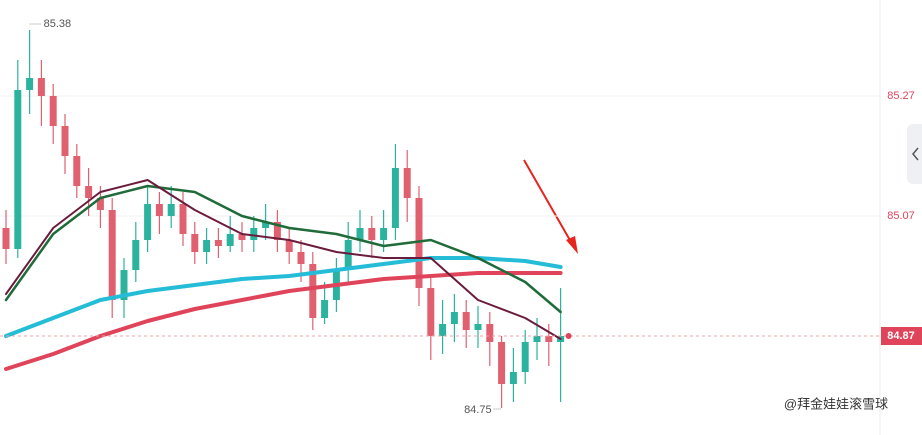 This screenshot has width=922, height=435. I want to click on current-price-dot, so click(568, 336).